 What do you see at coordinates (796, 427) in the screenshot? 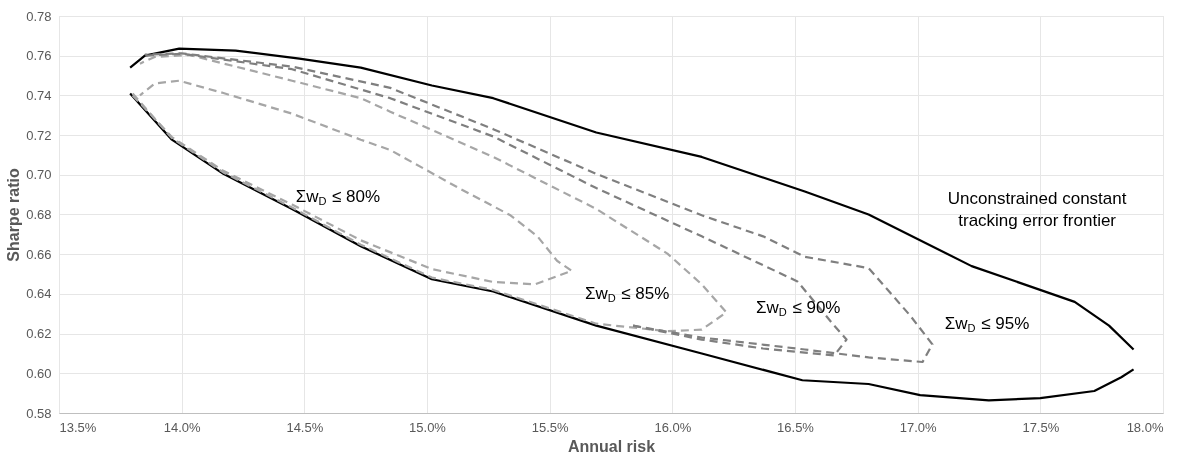
I see `x-tick-label: 16.5%` at bounding box center [796, 427].